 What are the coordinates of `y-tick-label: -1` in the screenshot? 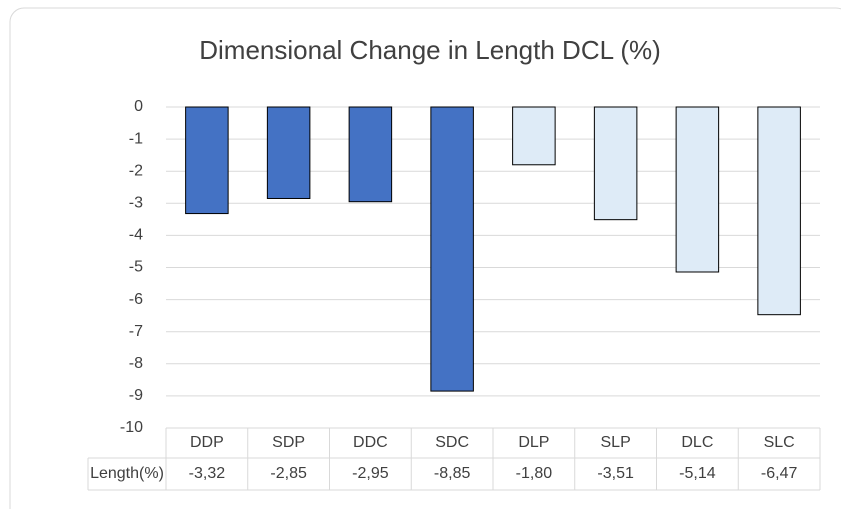 It's located at (136, 138).